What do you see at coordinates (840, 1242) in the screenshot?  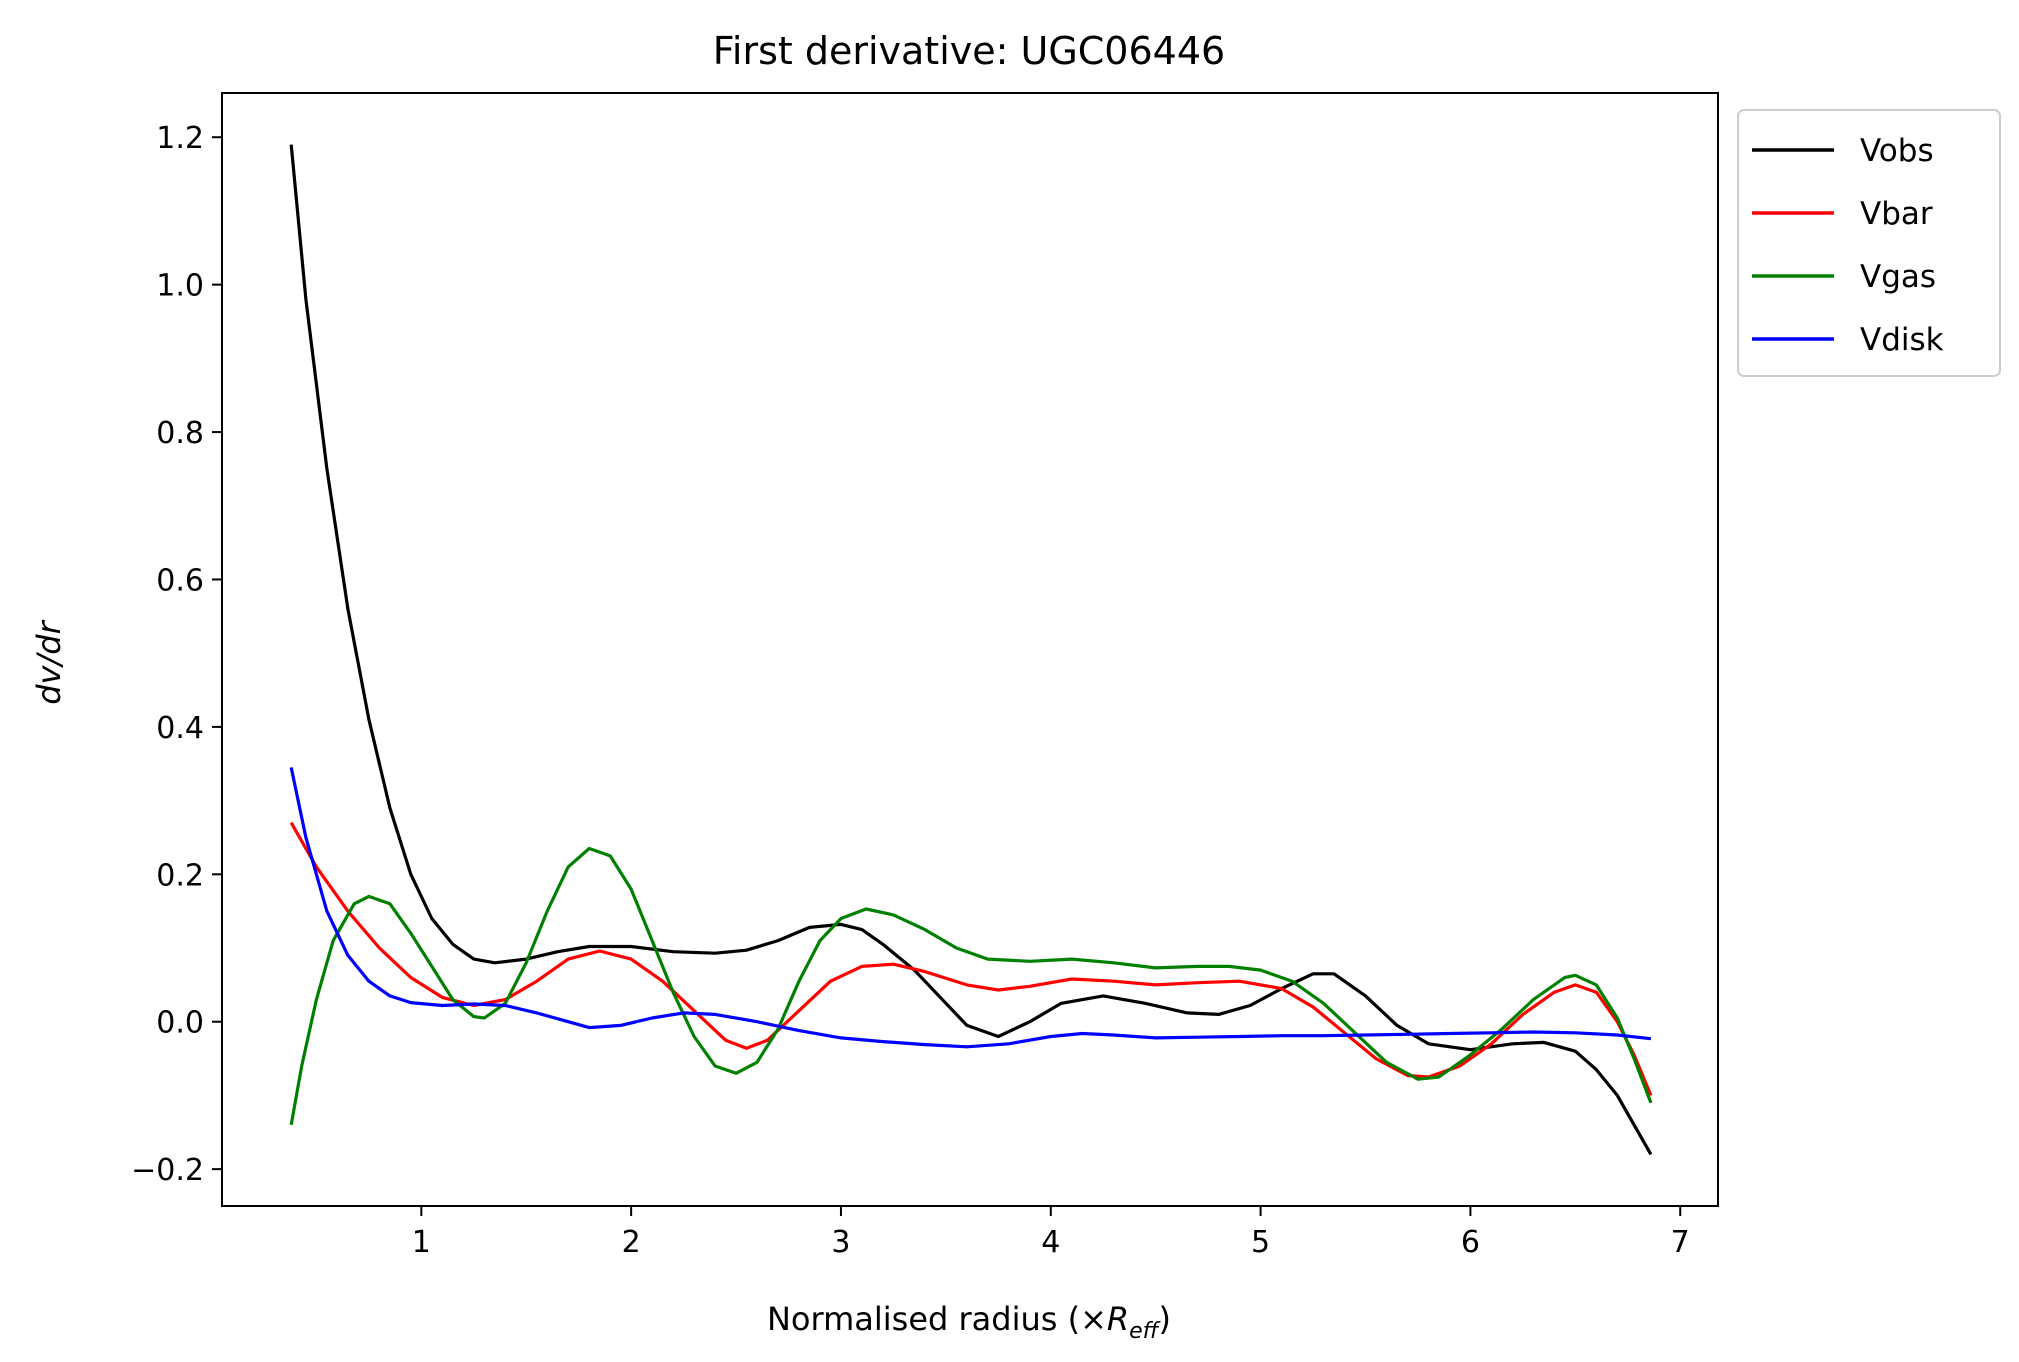 I see `x-tick-label: 3` at bounding box center [840, 1242].